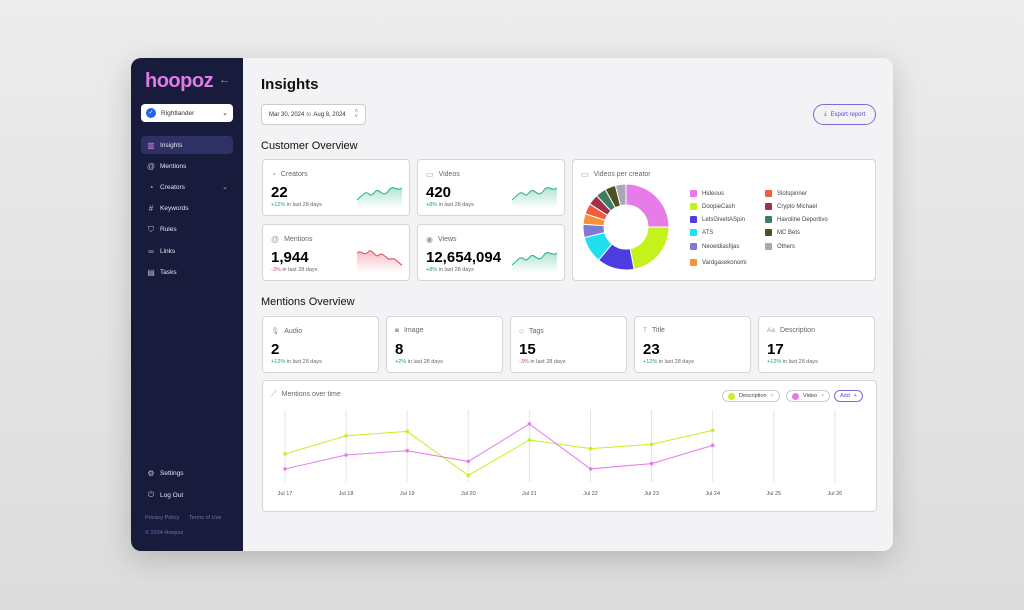  What do you see at coordinates (808, 396) in the screenshot?
I see `filter-chip-video: Video ×` at bounding box center [808, 396].